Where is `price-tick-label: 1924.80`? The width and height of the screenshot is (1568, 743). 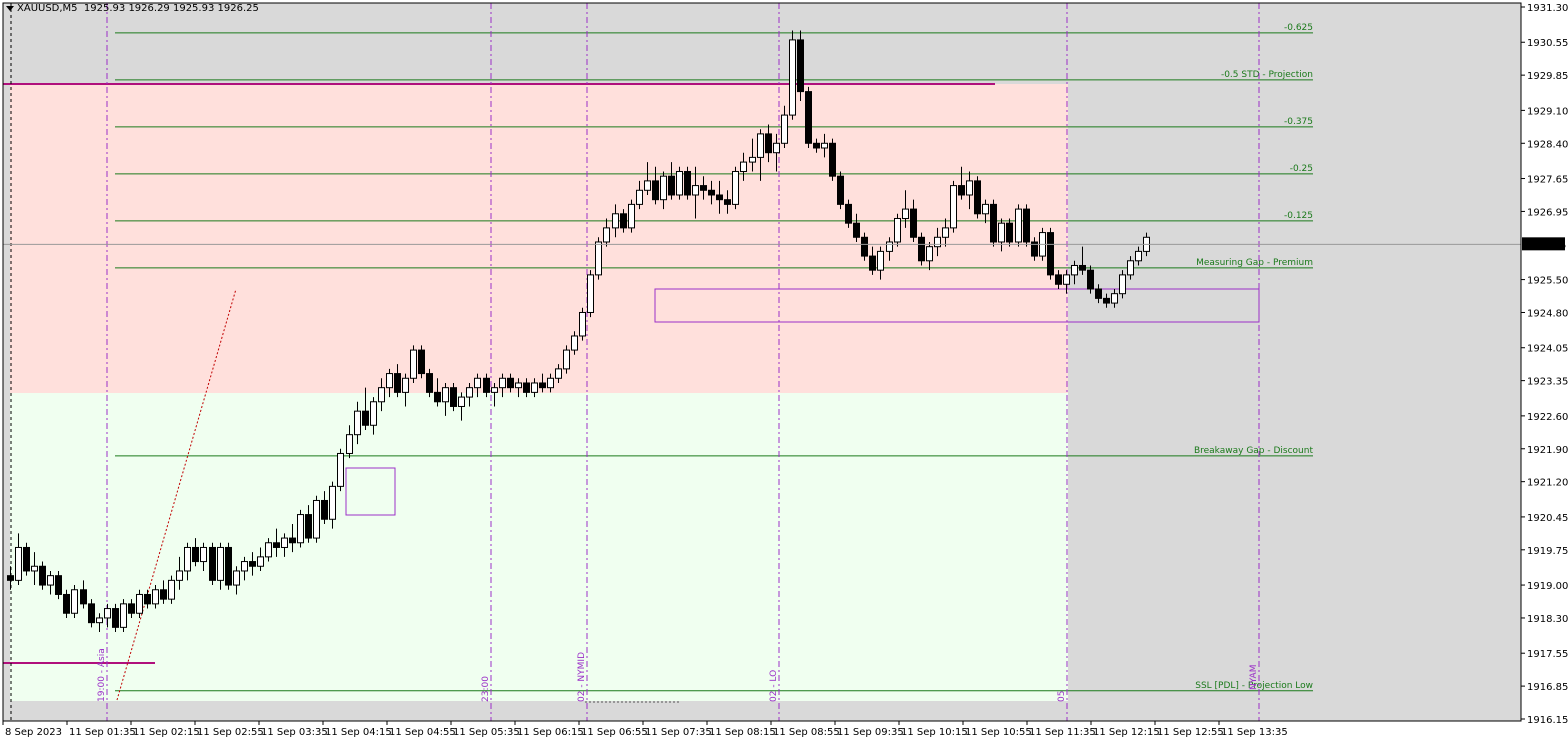 price-tick-label: 1924.80 is located at coordinates (1547, 313).